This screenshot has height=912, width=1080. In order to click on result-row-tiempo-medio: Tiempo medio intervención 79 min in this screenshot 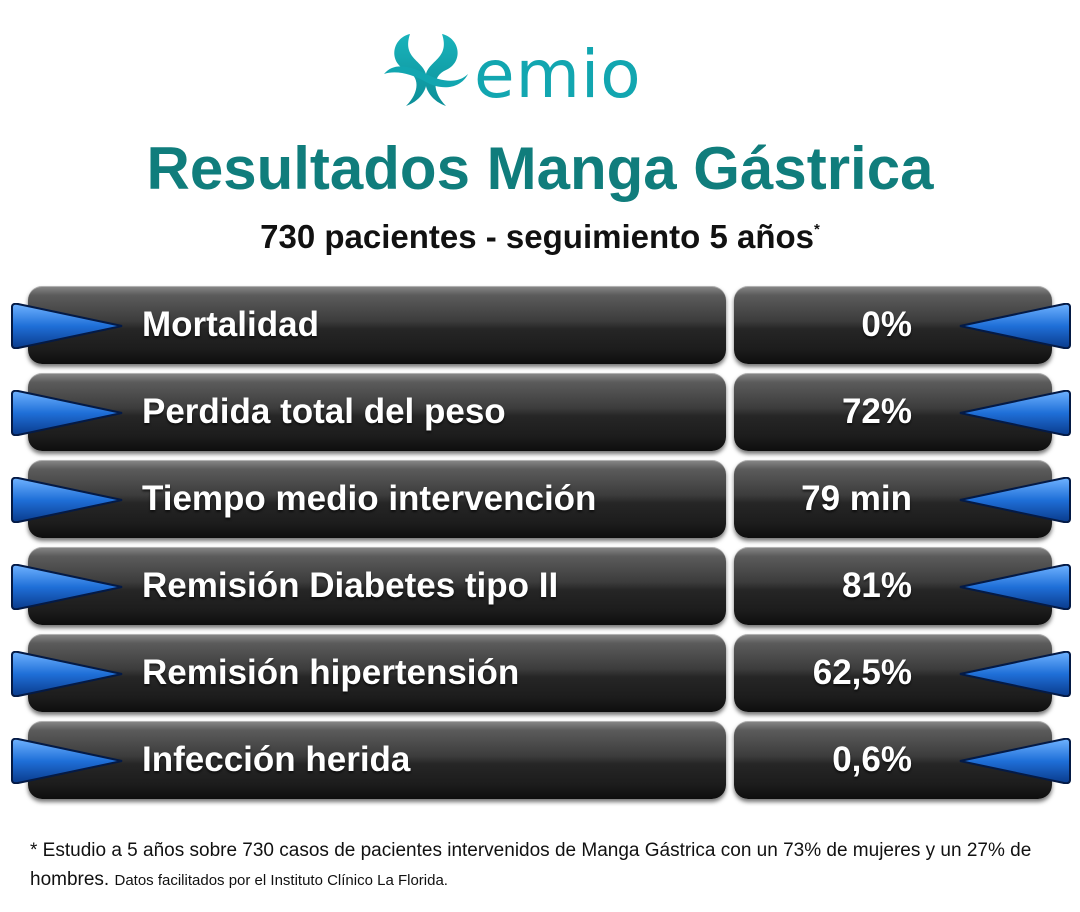, I will do `click(540, 500)`.